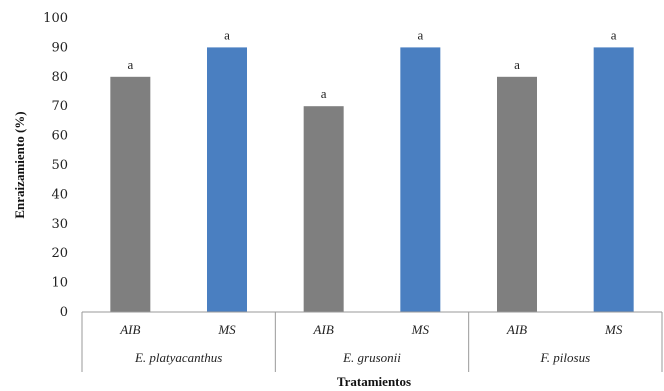  Describe the element at coordinates (372, 341) in the screenshot. I see `x-axis` at that location.